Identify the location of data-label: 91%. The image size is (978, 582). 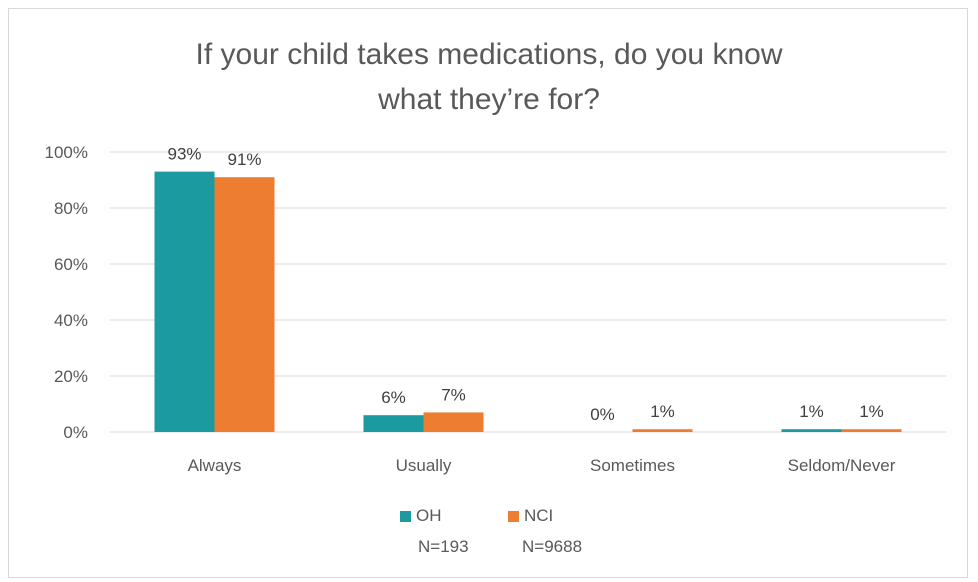
(244, 159).